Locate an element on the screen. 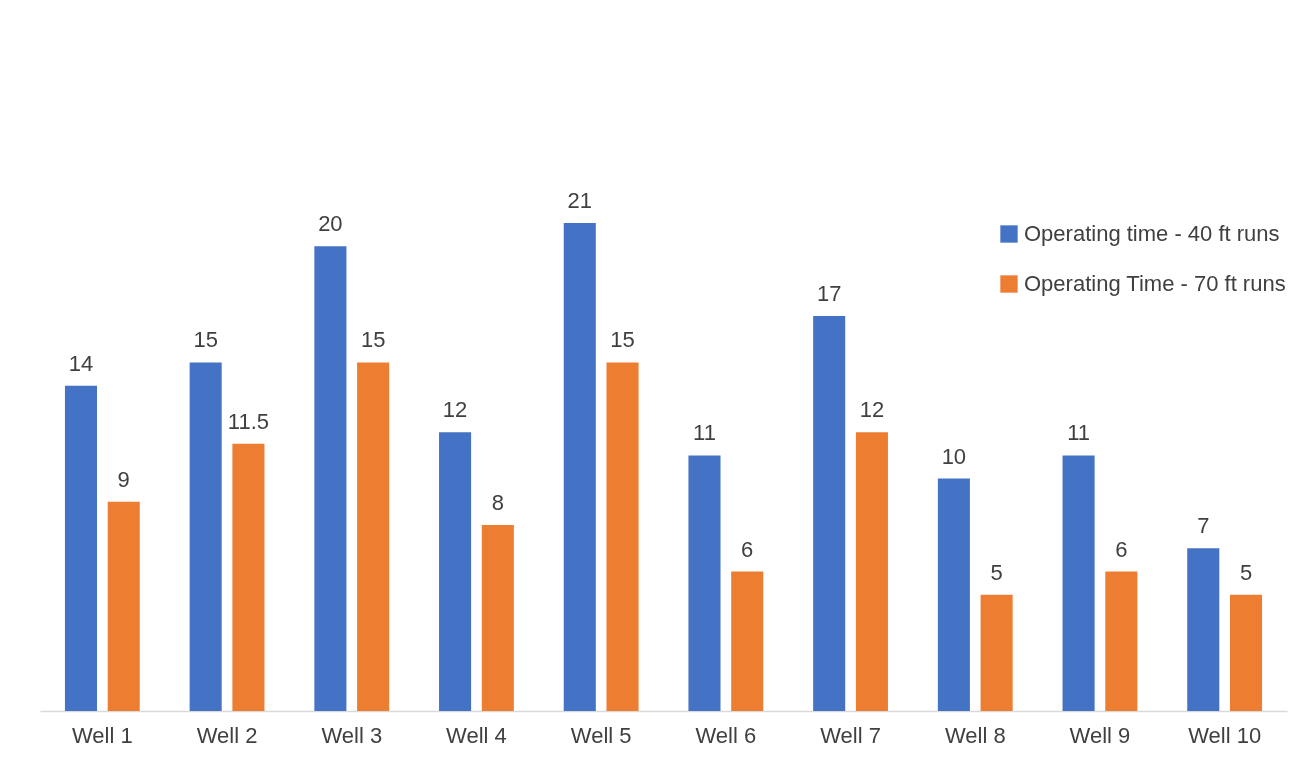 The width and height of the screenshot is (1297, 758). x-tick-label: Well 2 is located at coordinates (227, 735).